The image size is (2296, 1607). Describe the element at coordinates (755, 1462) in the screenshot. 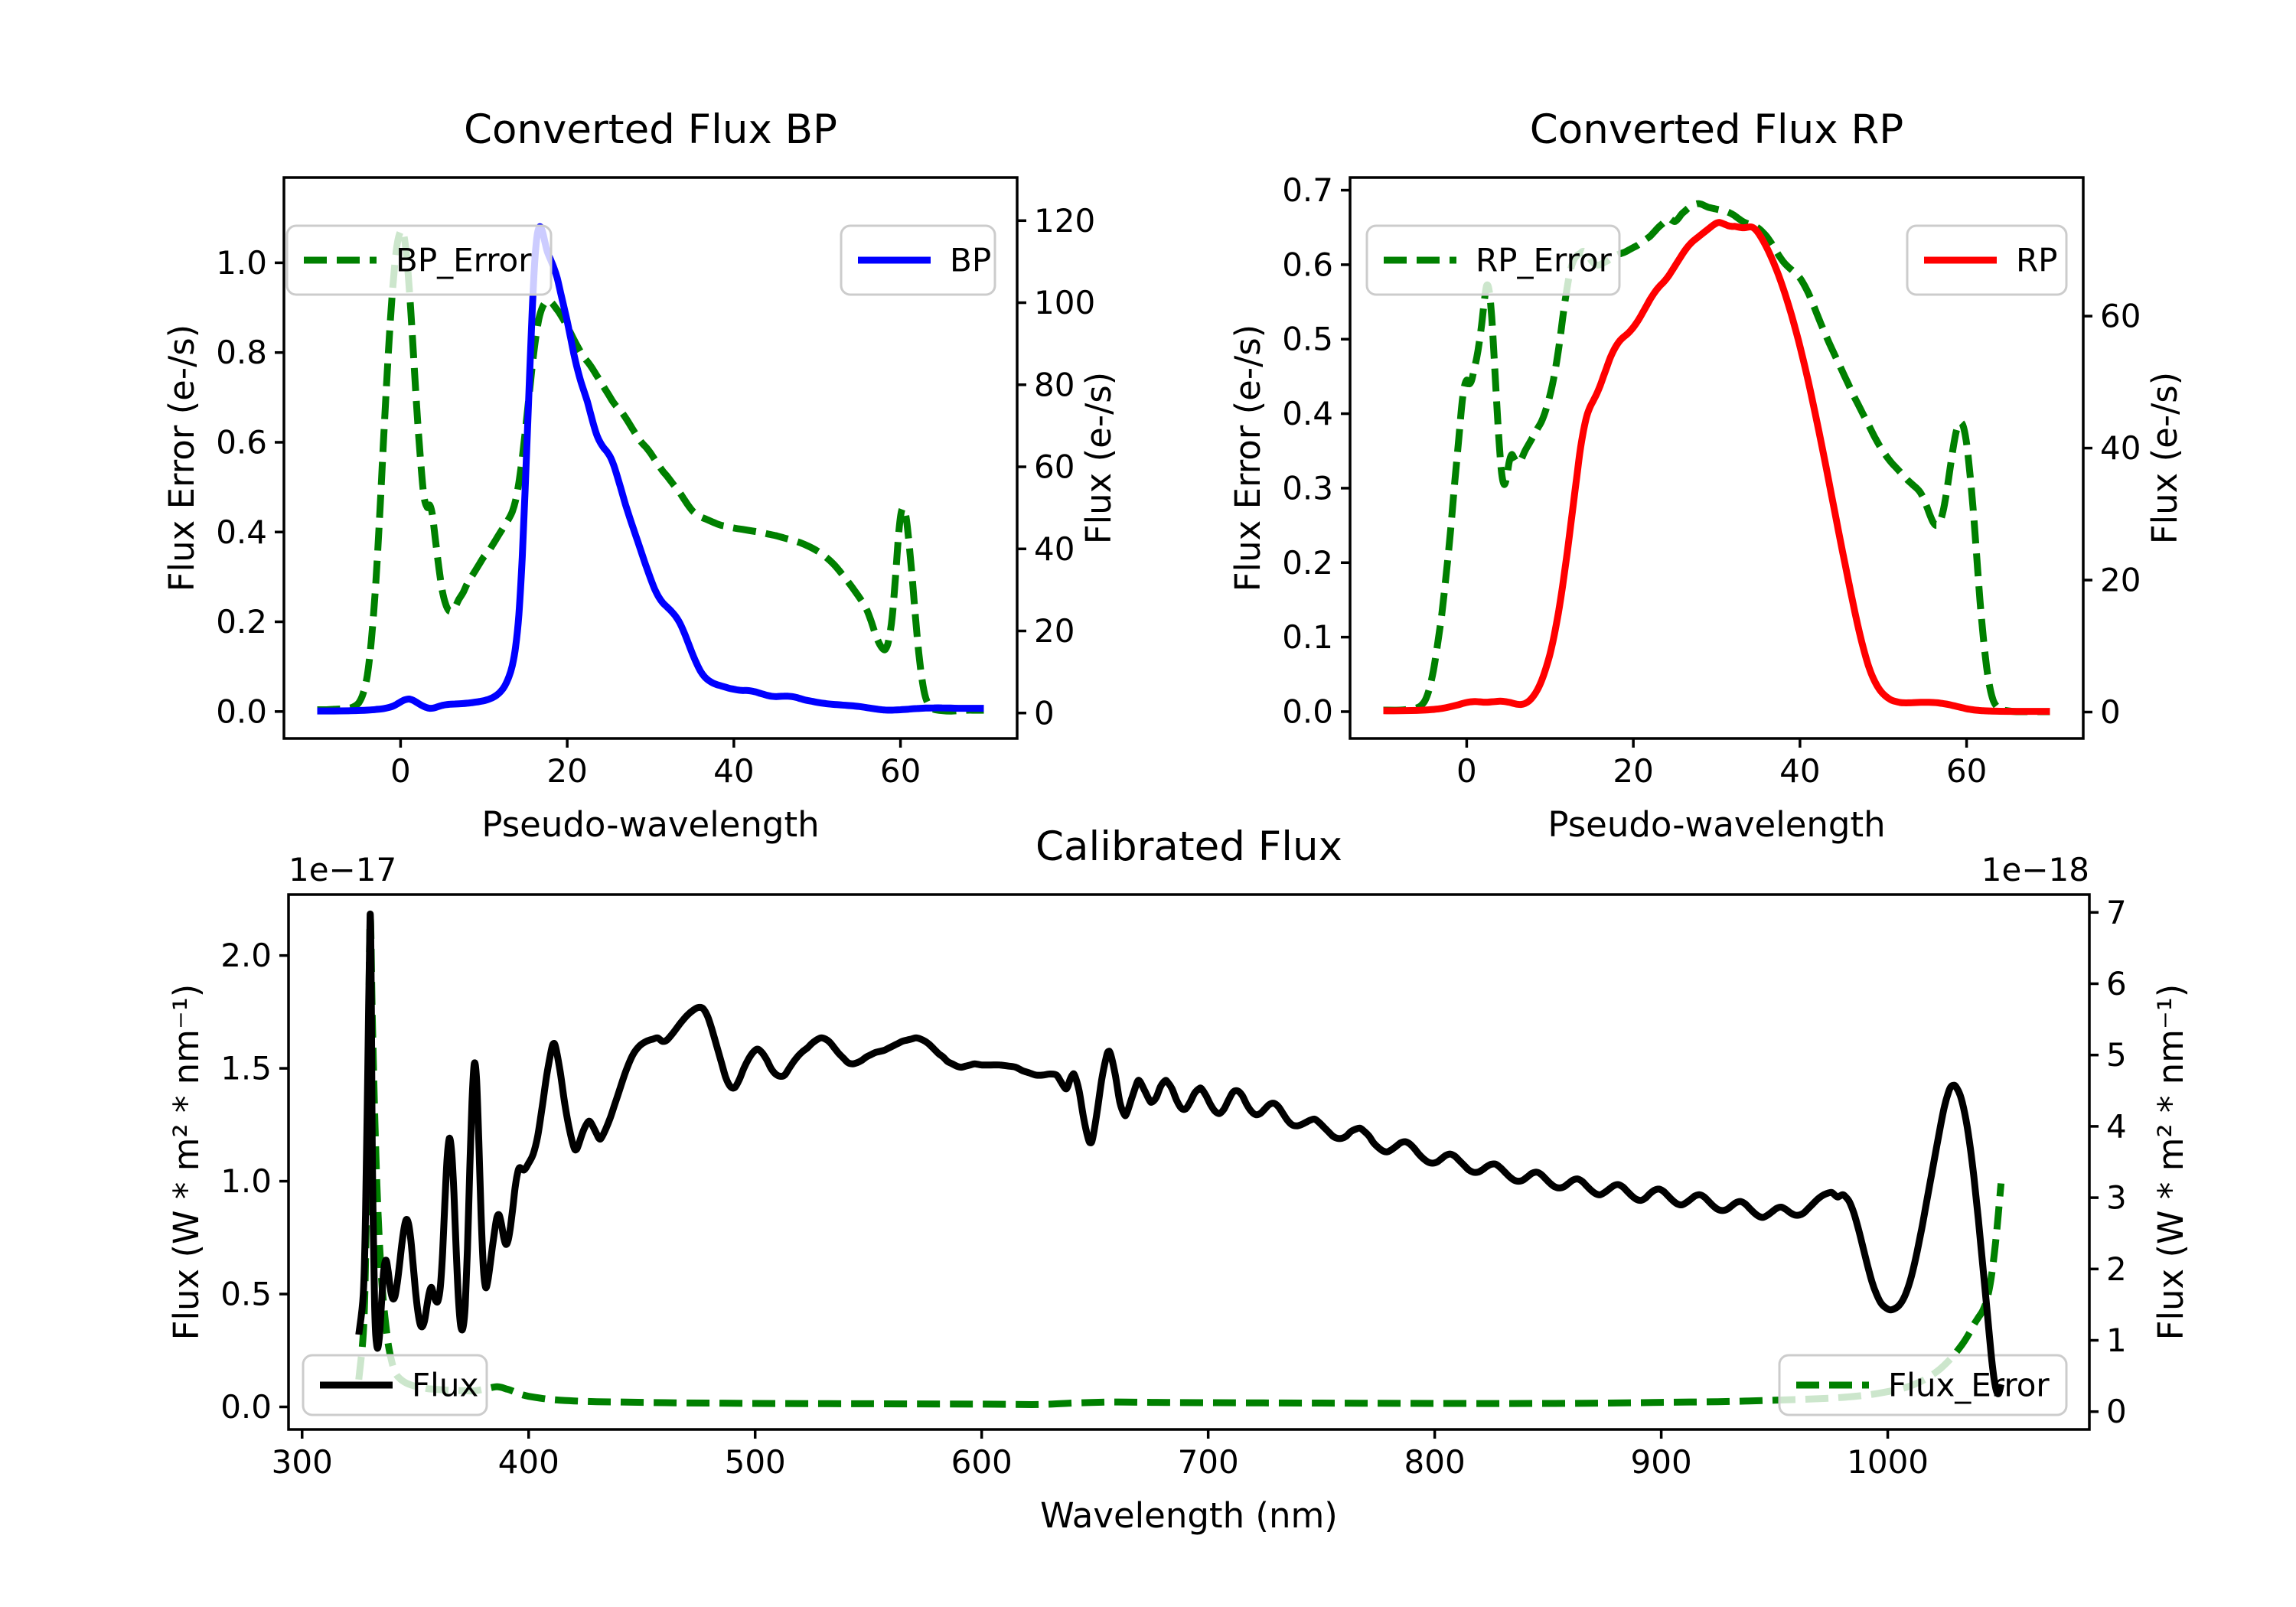

I see `x-tick-label: 500` at that location.